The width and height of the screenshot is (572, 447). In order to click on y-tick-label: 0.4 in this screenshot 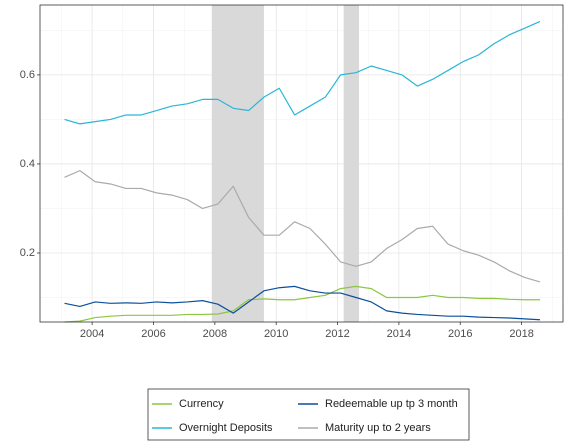, I will do `click(27, 164)`.